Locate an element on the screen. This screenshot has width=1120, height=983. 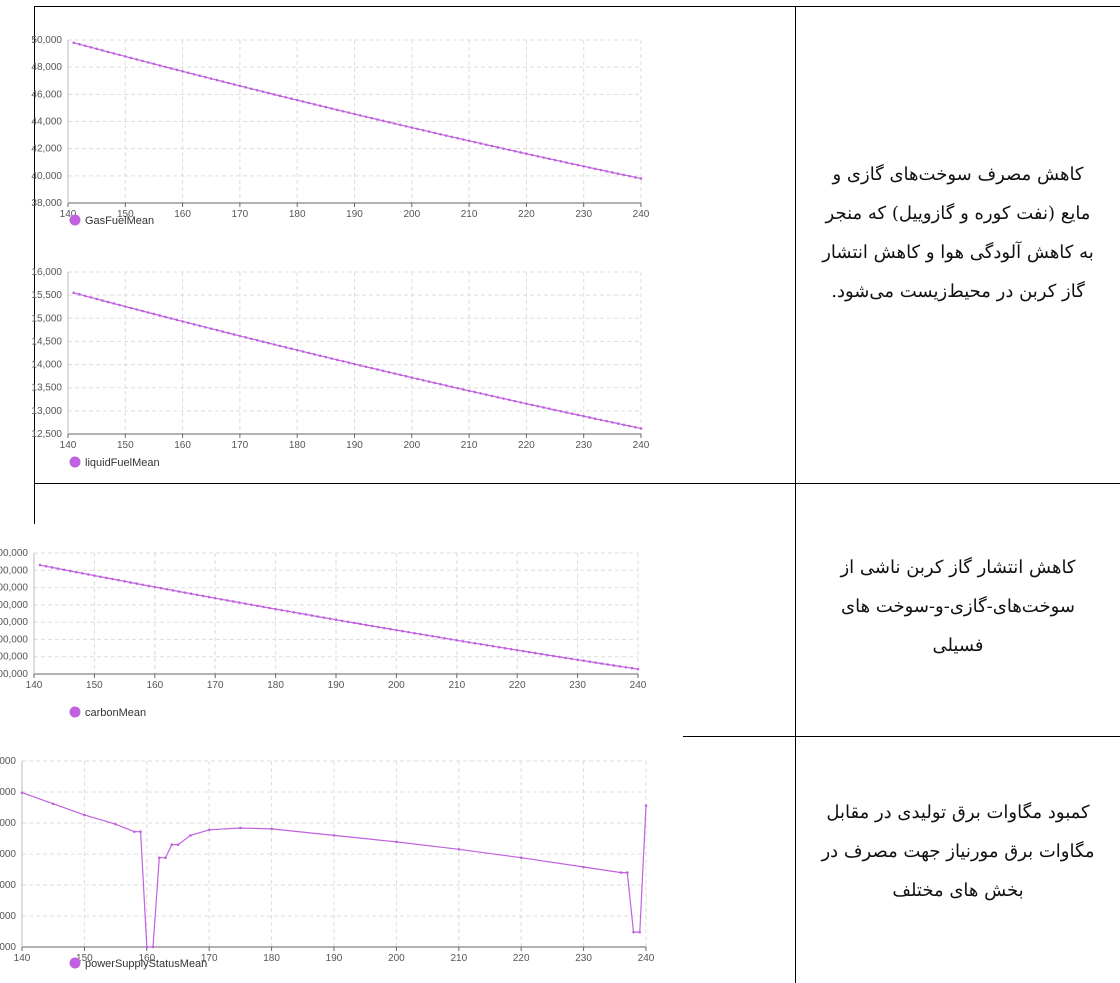
y-tick-label: 40,000 is located at coordinates (46, 176).